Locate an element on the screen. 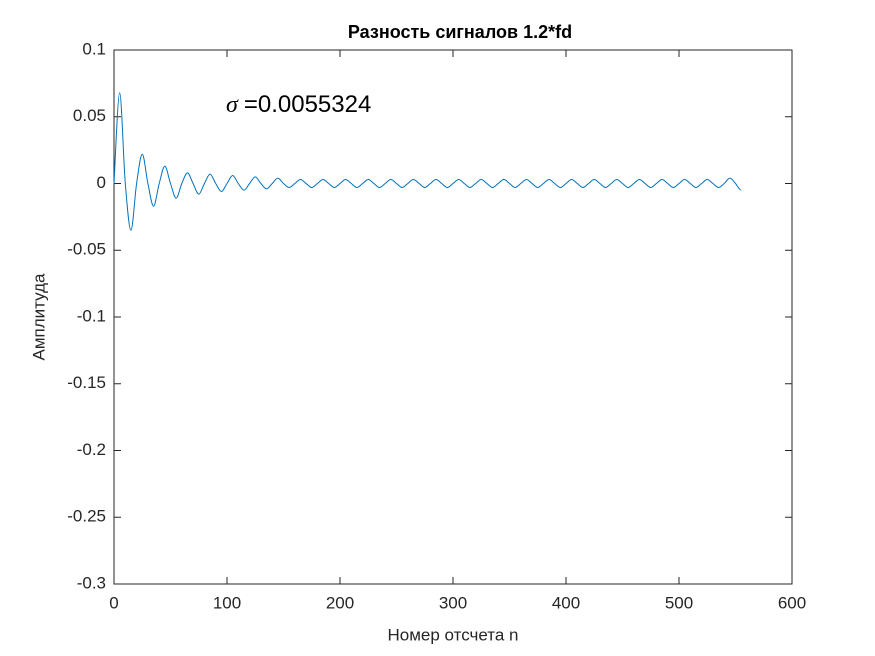 This screenshot has height=656, width=875. y-tick-label: -0.1 is located at coordinates (91, 315).